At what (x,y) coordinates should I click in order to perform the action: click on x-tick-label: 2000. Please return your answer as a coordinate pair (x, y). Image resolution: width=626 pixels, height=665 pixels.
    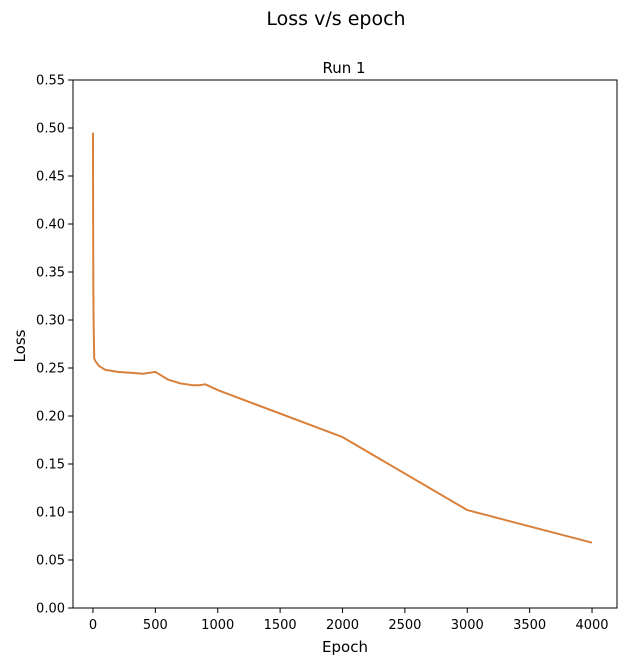
    Looking at the image, I should click on (342, 625).